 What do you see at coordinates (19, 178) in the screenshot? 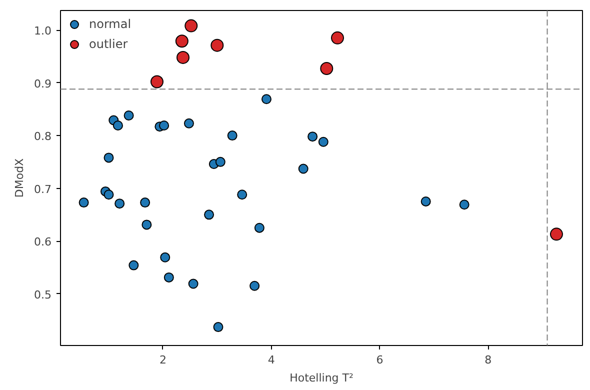
I see `y-axis-title: DModX` at bounding box center [19, 178].